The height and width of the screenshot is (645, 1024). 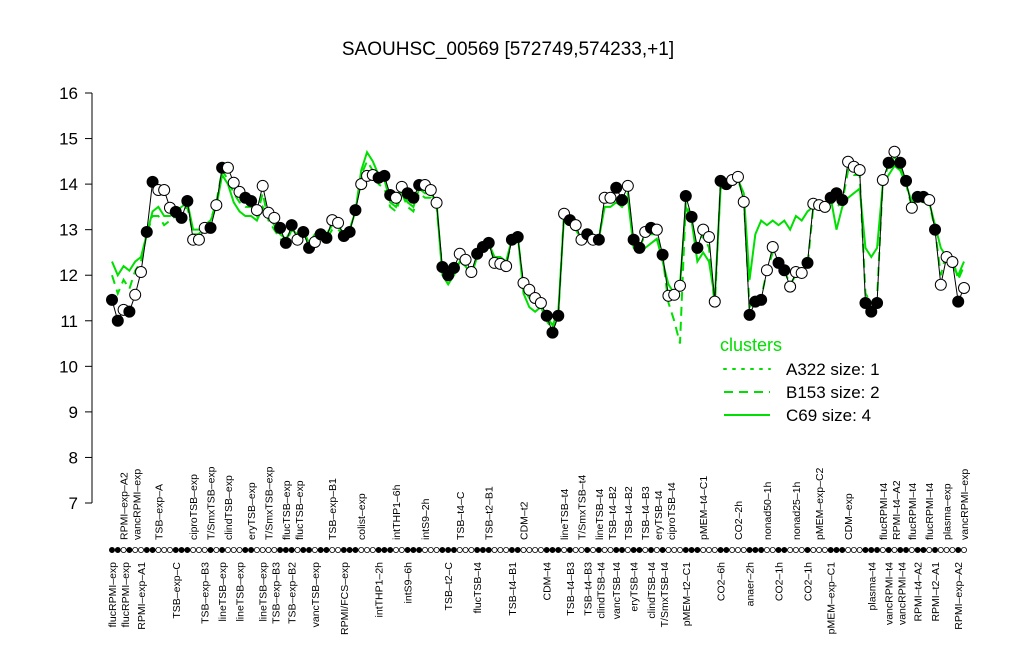 I want to click on x-label: CDM–t2, so click(x=525, y=520).